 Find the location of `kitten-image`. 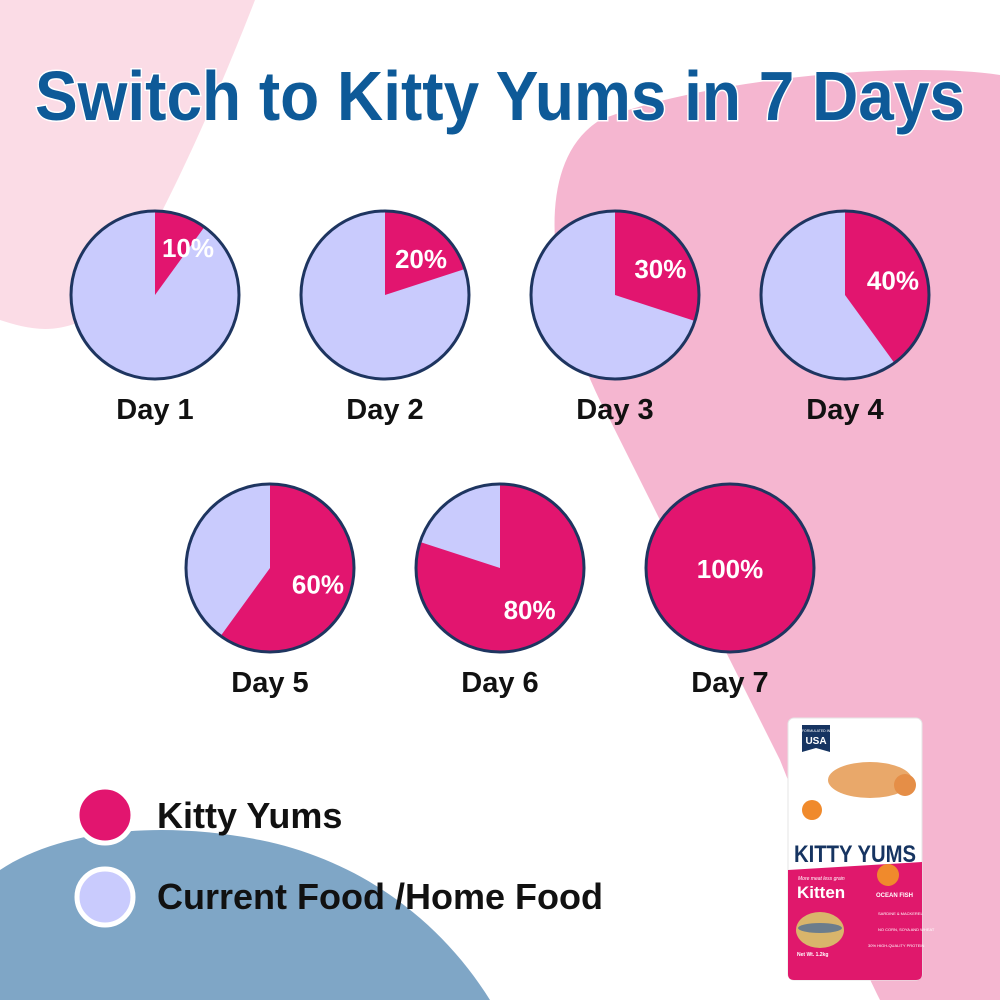

kitten-image is located at coordinates (870, 780).